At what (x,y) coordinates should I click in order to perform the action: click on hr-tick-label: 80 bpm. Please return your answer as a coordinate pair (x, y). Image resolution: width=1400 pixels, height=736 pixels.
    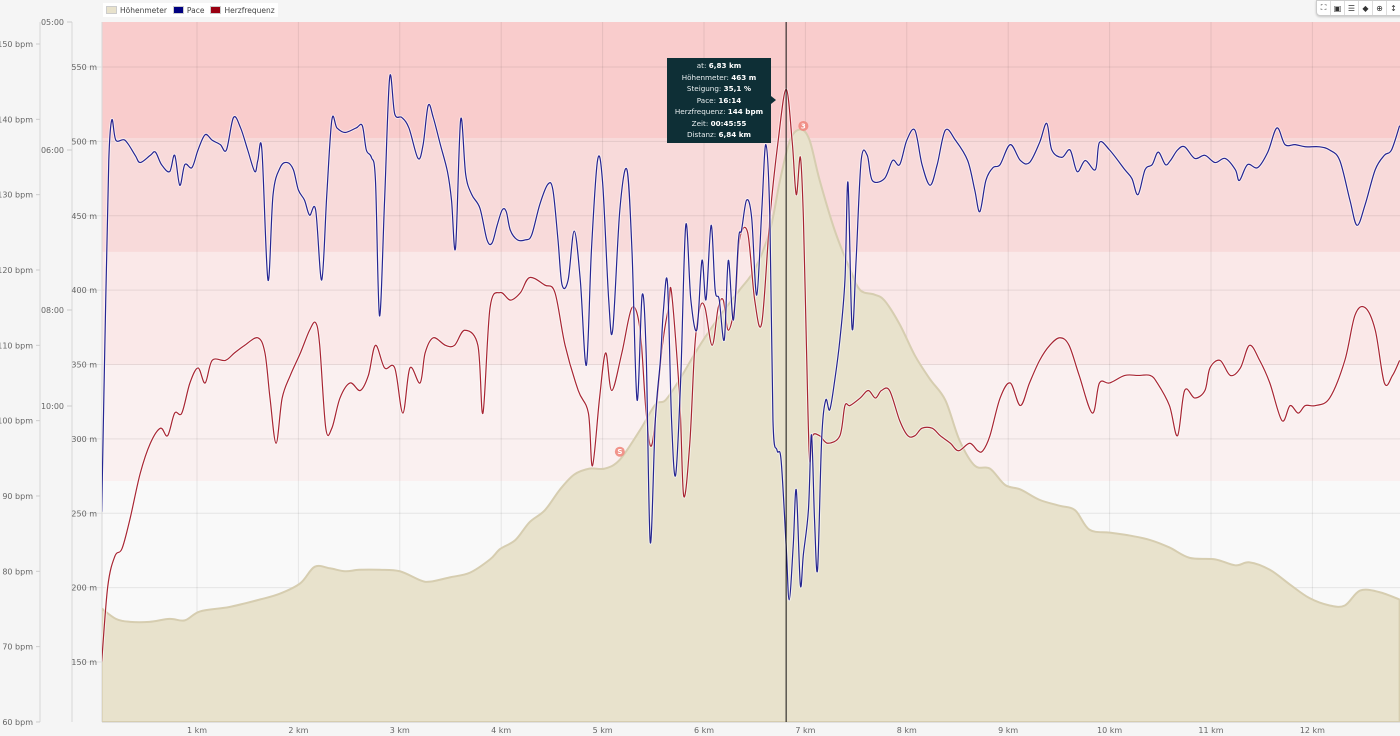
    Looking at the image, I should click on (17, 571).